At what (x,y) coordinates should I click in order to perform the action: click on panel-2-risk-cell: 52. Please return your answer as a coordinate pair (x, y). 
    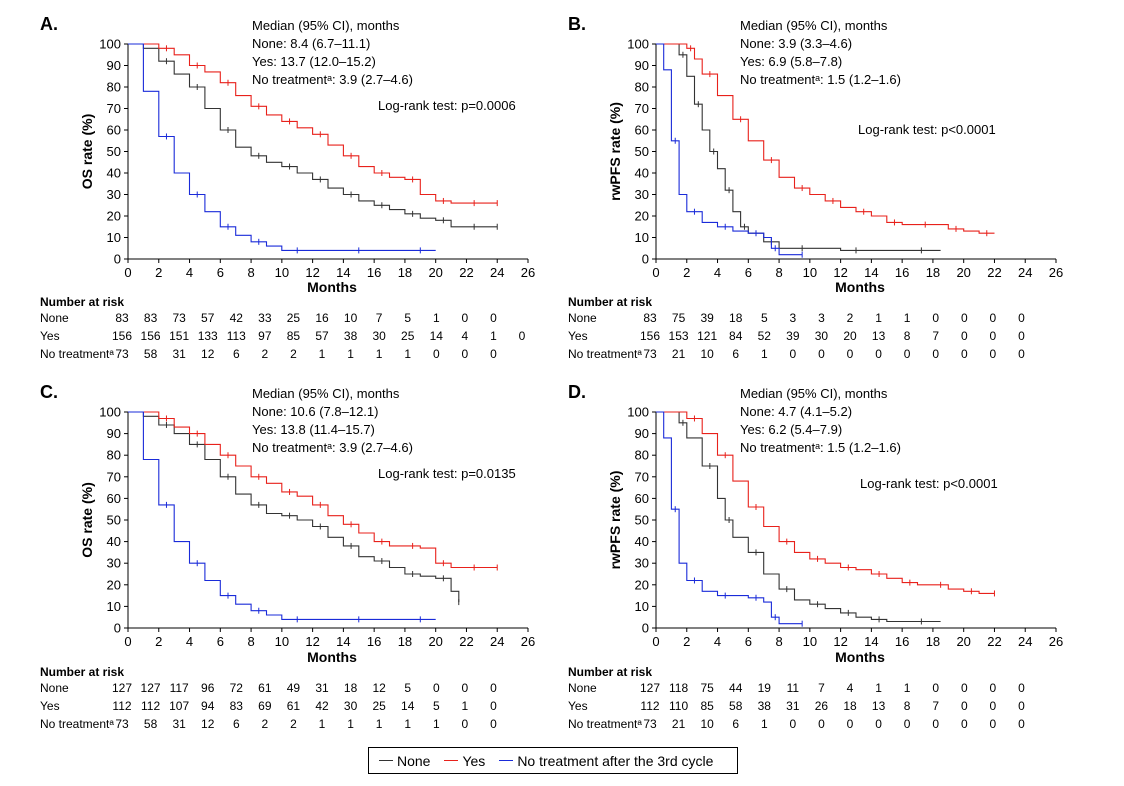
    Looking at the image, I should click on (765, 336).